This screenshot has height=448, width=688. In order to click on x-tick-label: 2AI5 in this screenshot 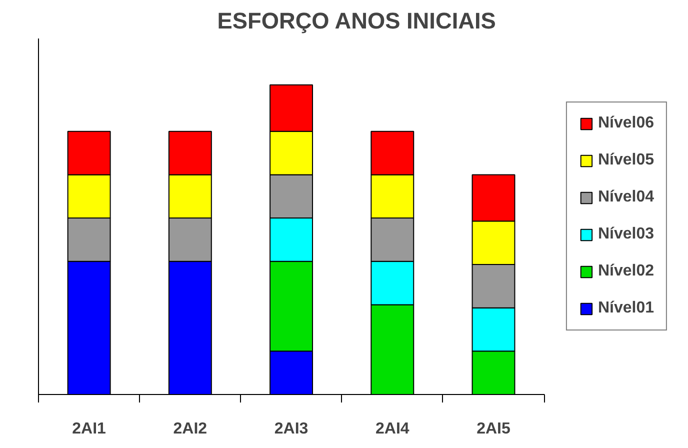, I will do `click(493, 429)`.